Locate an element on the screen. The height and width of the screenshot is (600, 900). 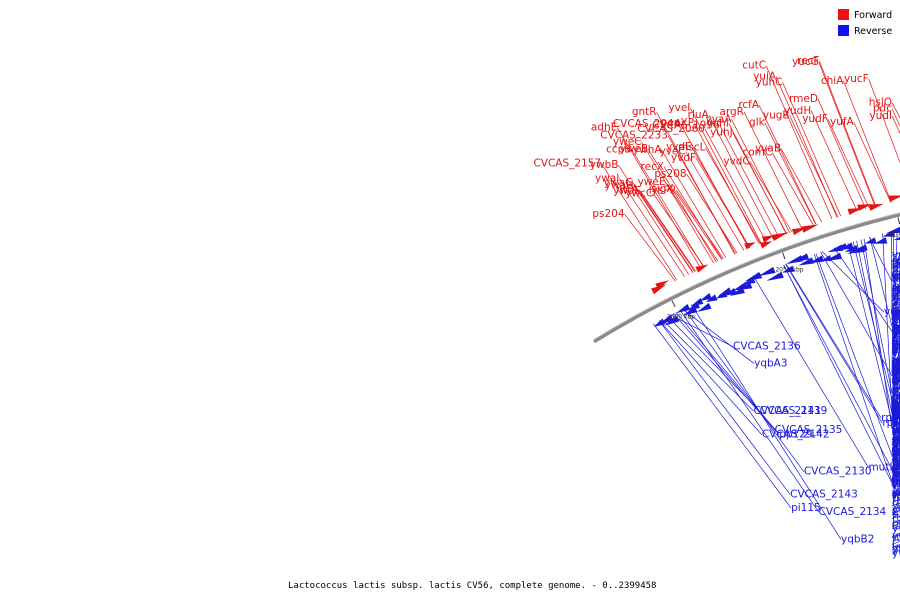
reverse-gene-label: CVCAS_2106 is located at coordinates (896, 330).